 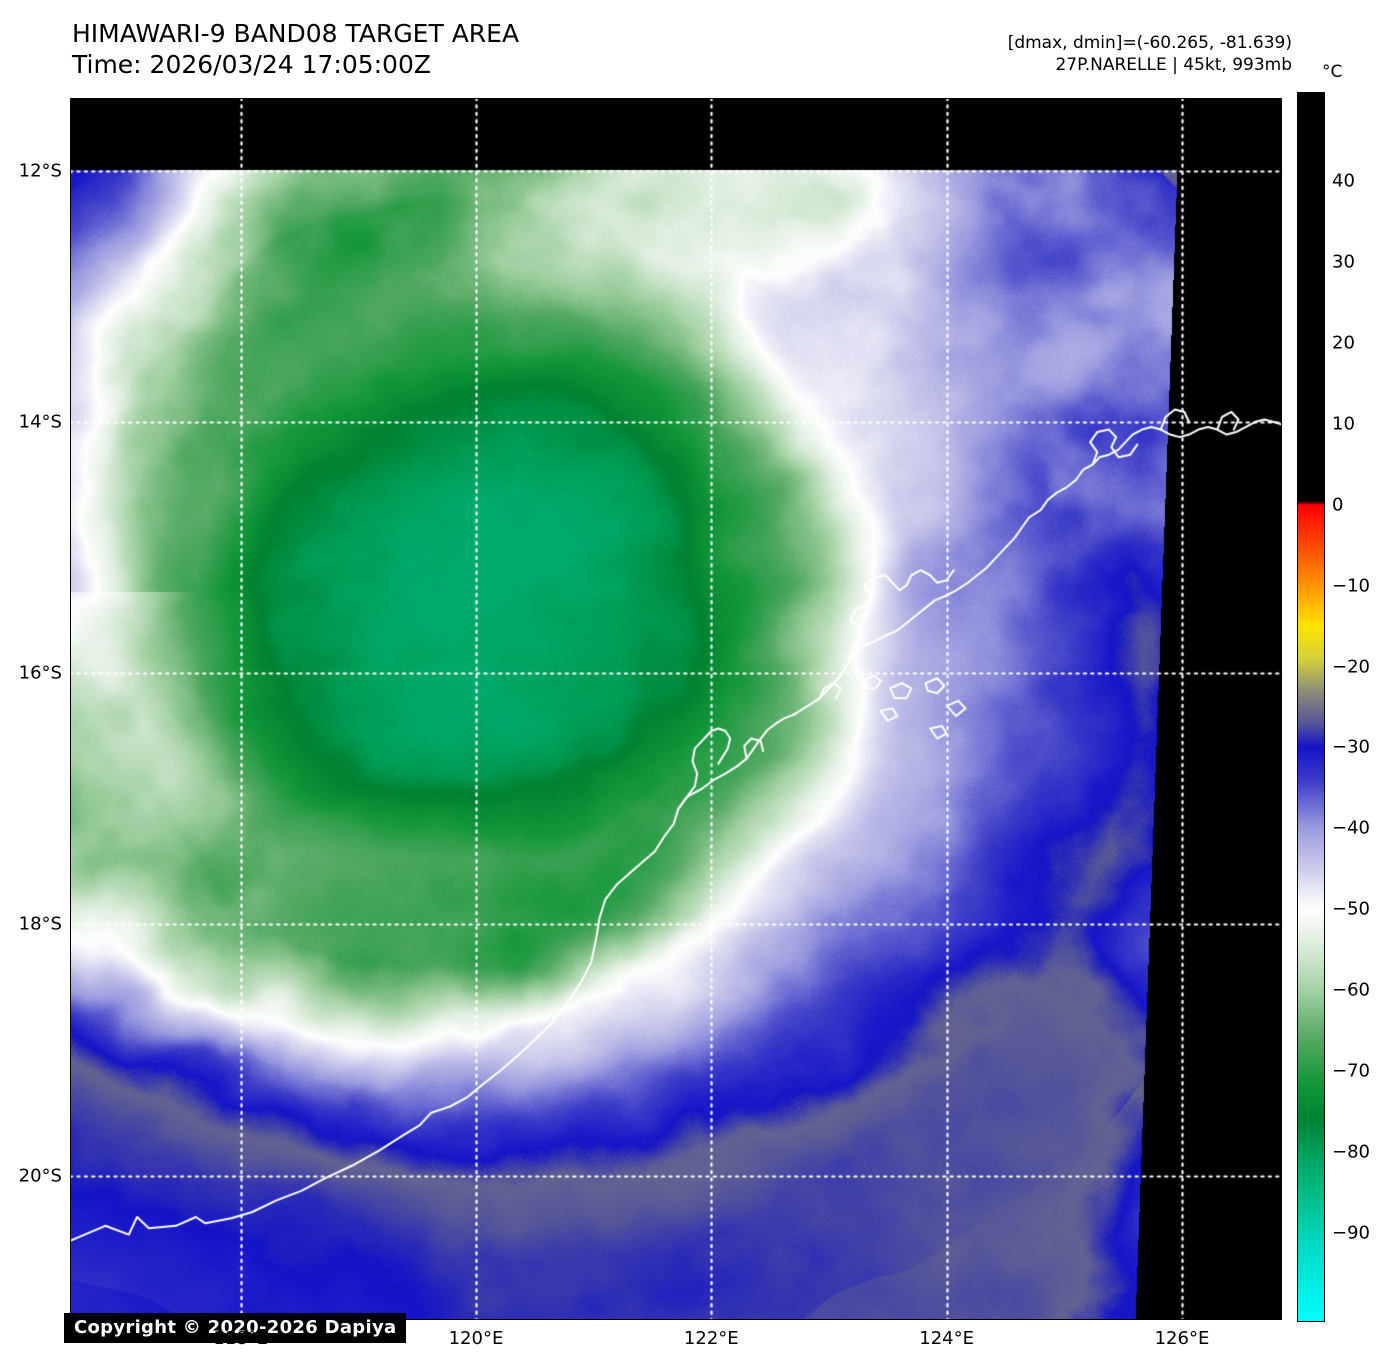 What do you see at coordinates (1343, 181) in the screenshot?
I see `colorbar-tick-0: 40` at bounding box center [1343, 181].